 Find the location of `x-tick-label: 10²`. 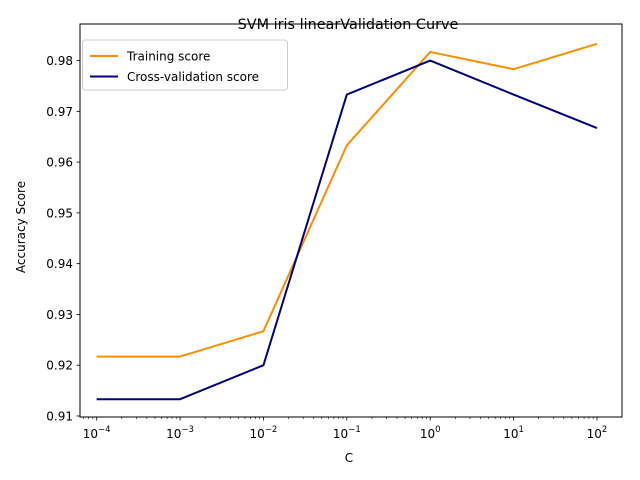

x-tick-label: 10² is located at coordinates (597, 433).